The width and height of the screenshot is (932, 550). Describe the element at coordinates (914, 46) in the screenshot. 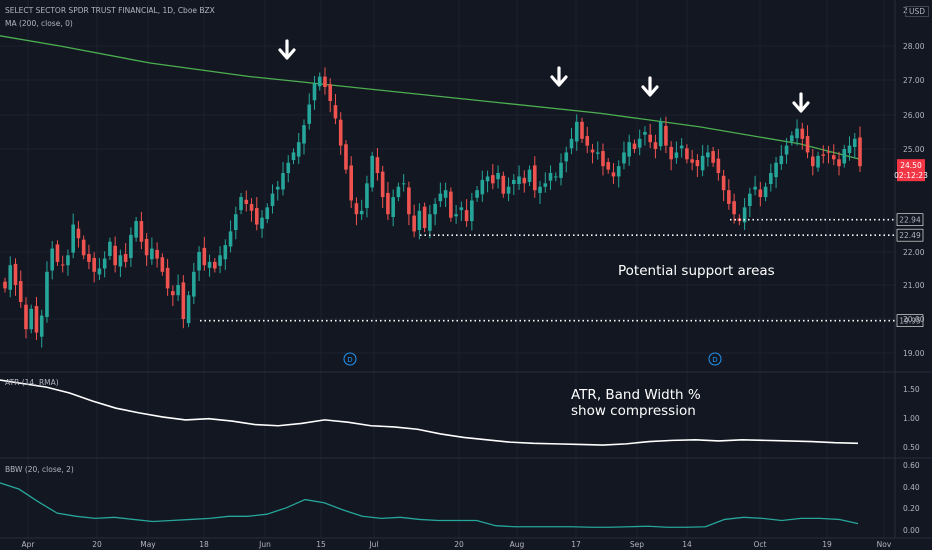

I see `price-tick-label: 28.00` at that location.